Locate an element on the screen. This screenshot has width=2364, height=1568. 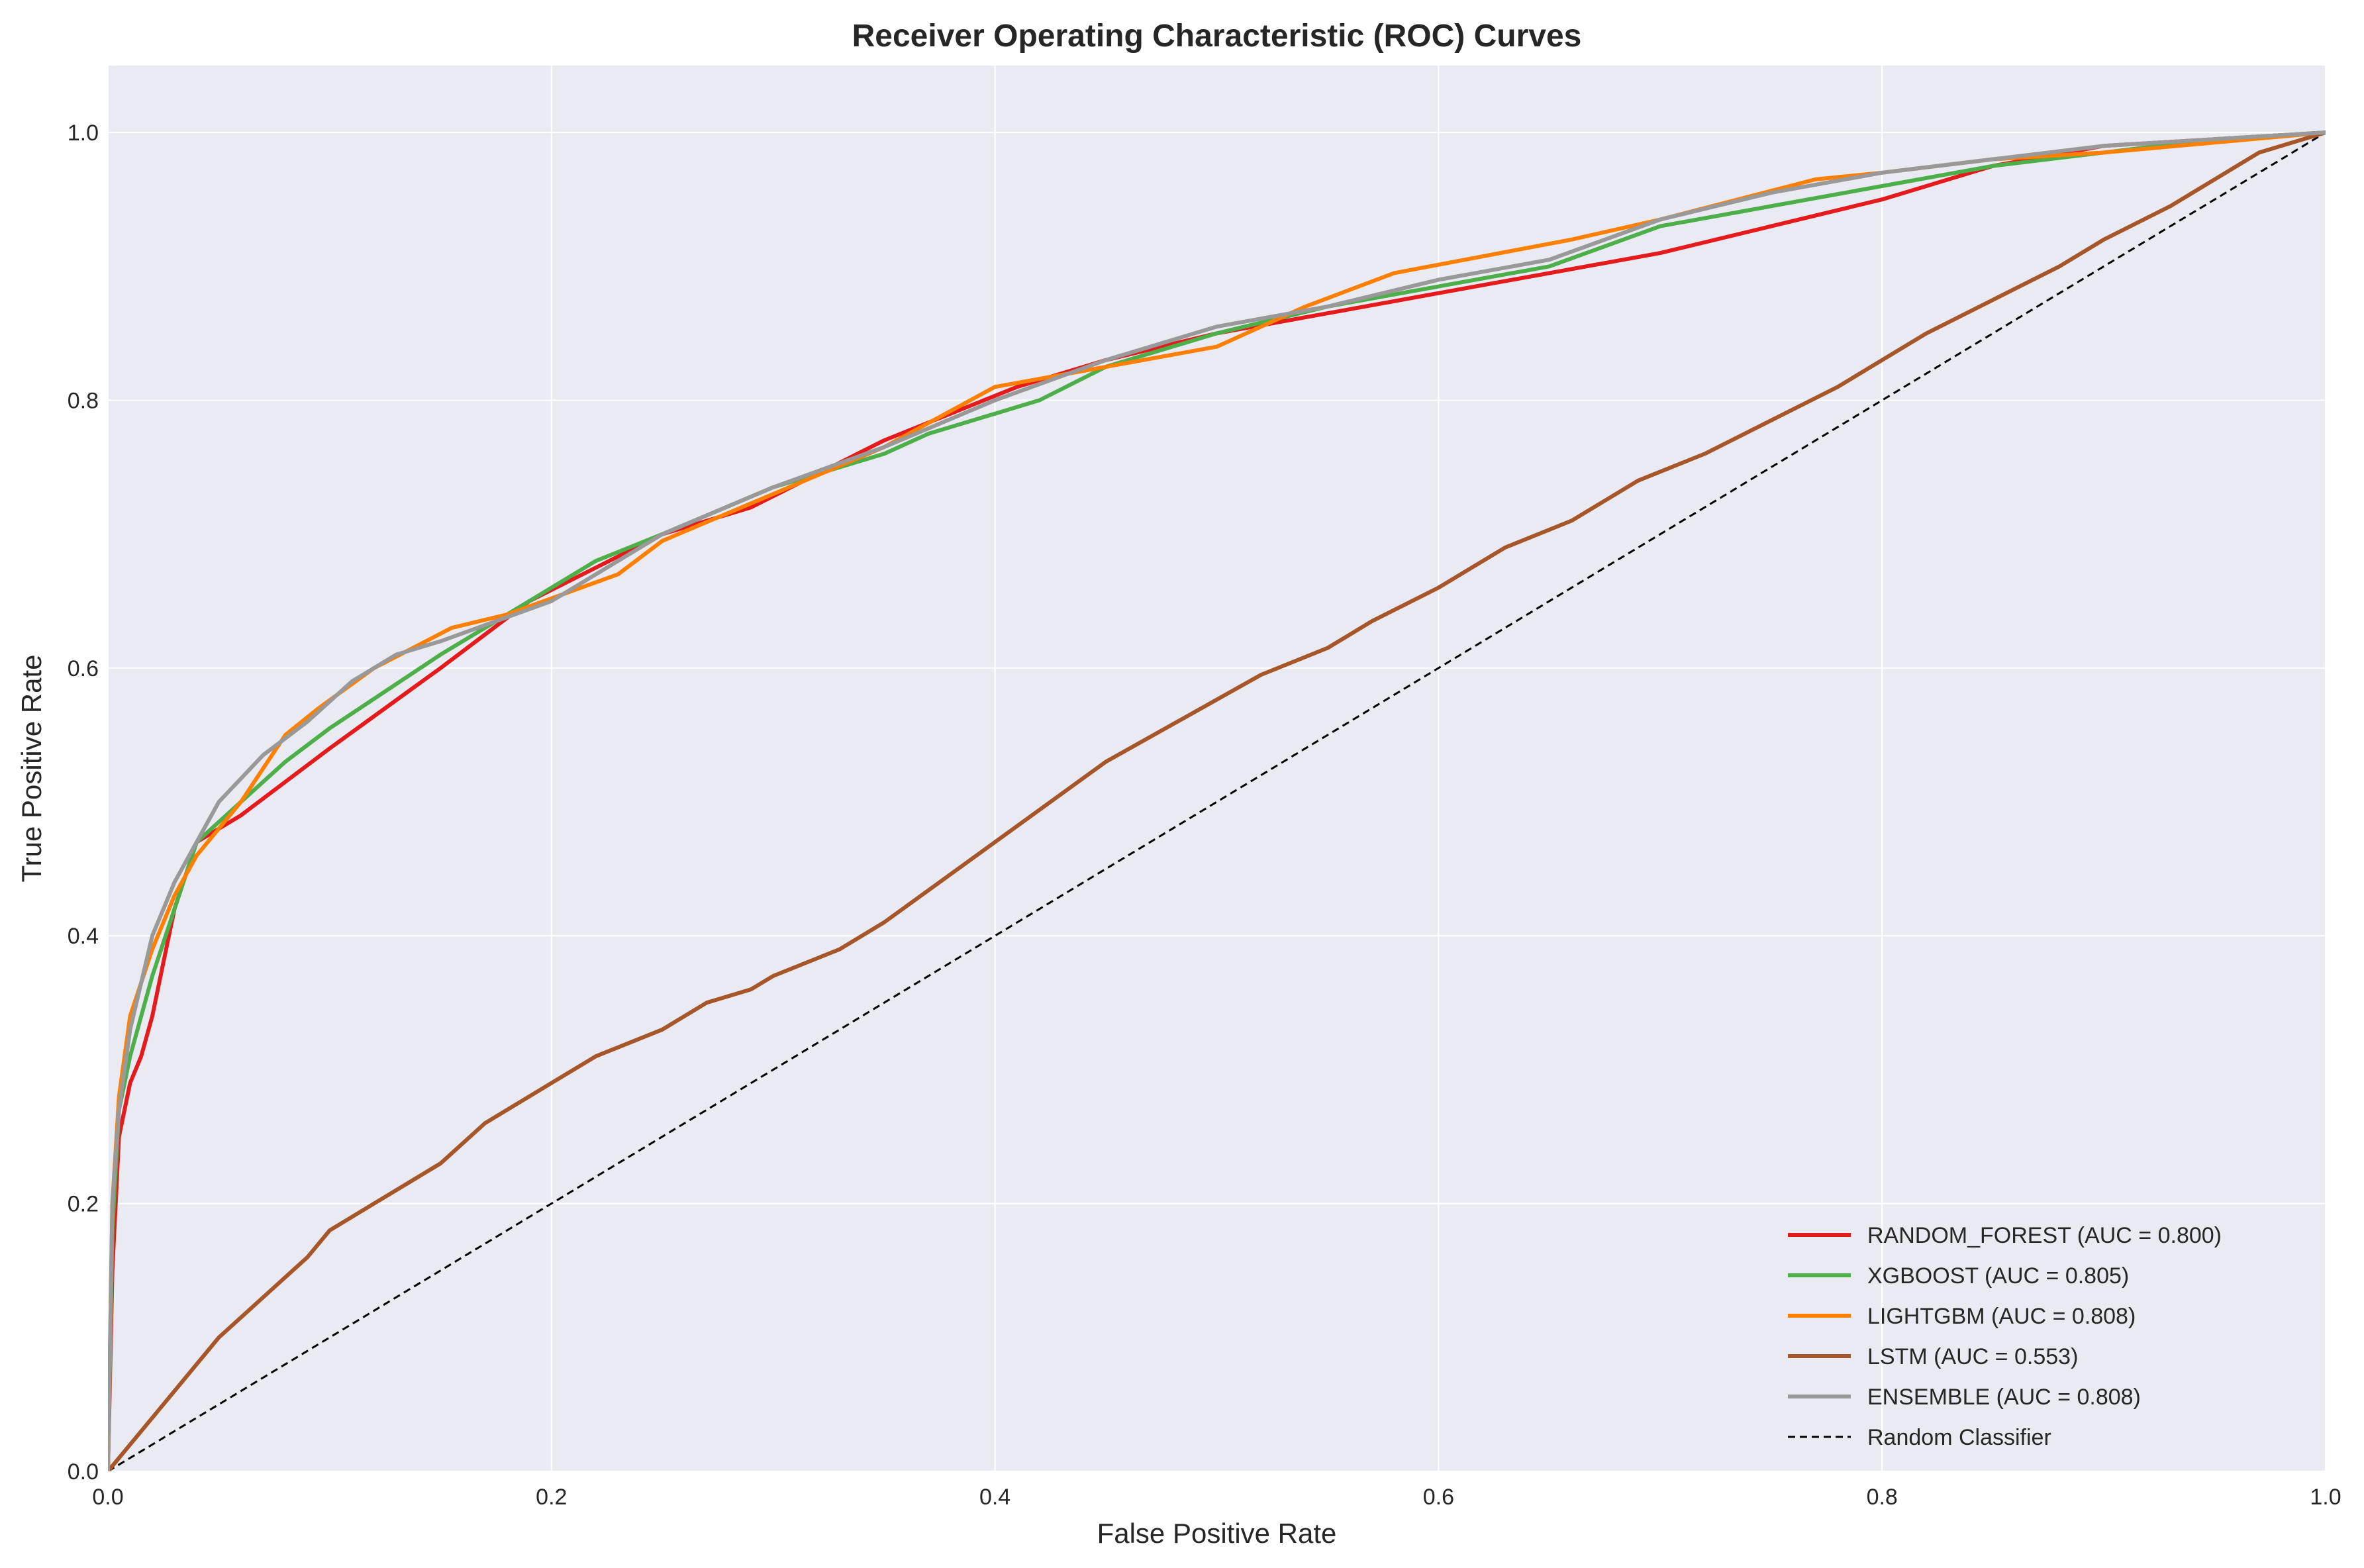
x-tick-label: 0.8 is located at coordinates (1882, 1497).